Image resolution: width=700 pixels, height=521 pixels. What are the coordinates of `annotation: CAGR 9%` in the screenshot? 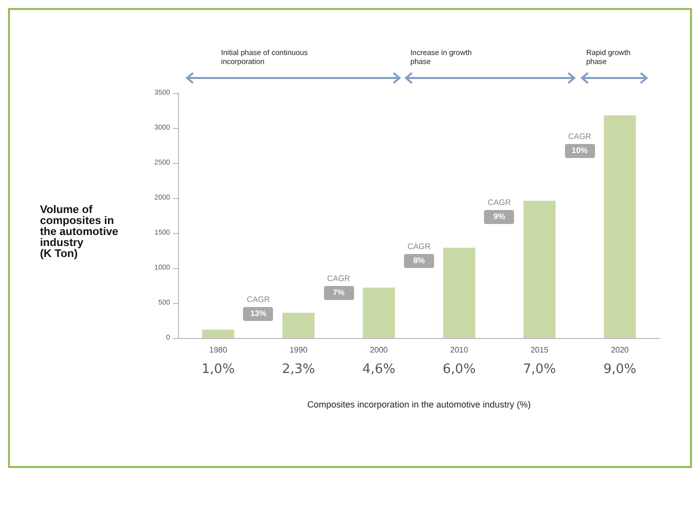 It's located at (499, 211).